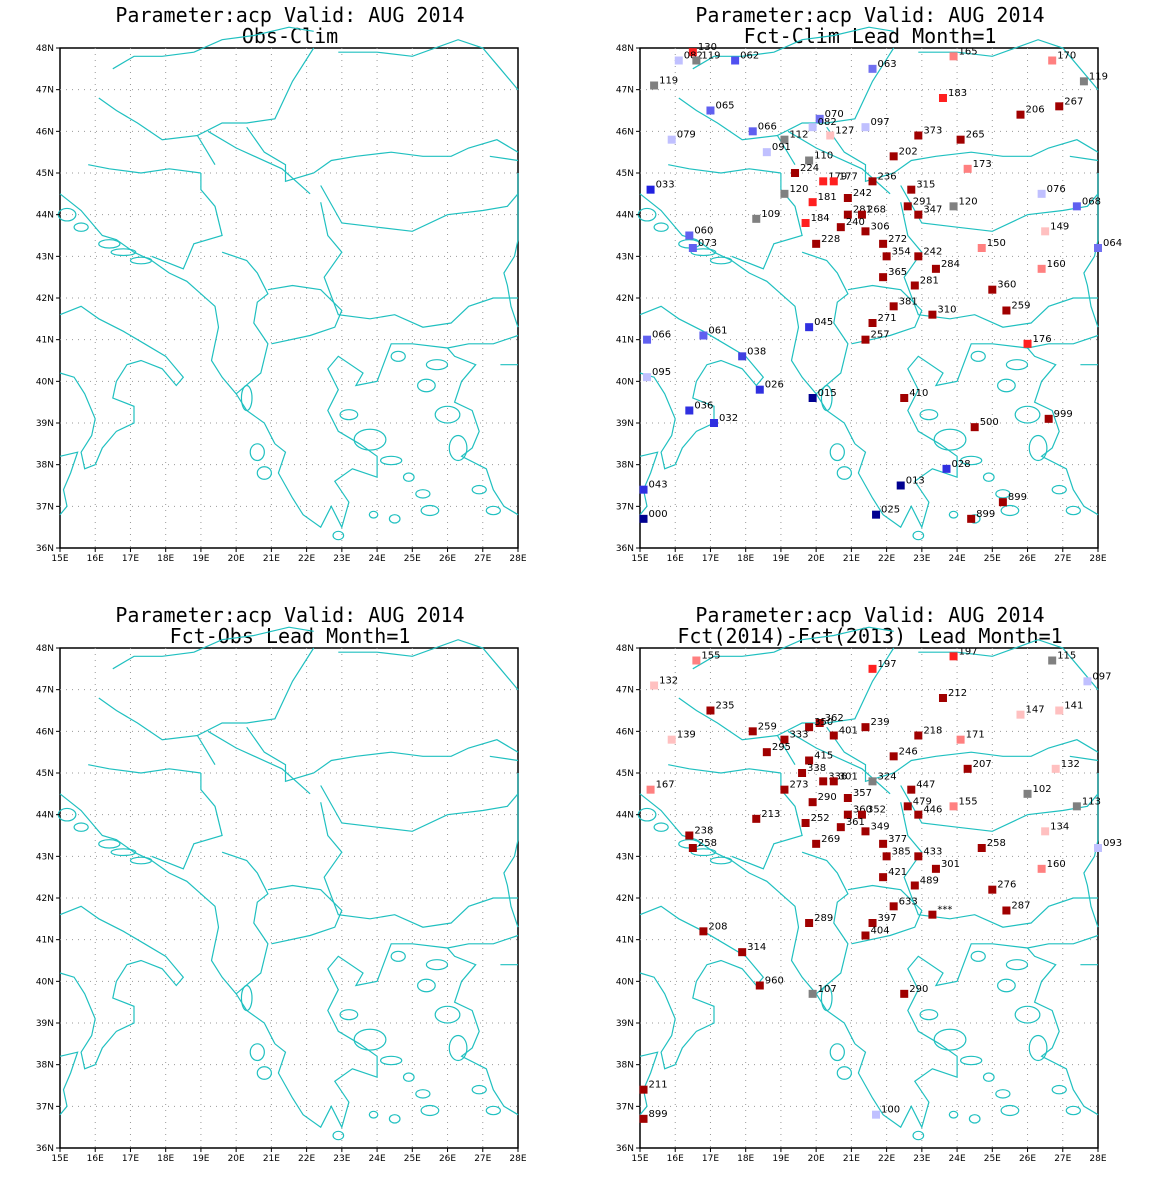 The height and width of the screenshot is (1200, 1160). Describe the element at coordinates (862, 793) in the screenshot. I see `station-value-label: 357` at that location.